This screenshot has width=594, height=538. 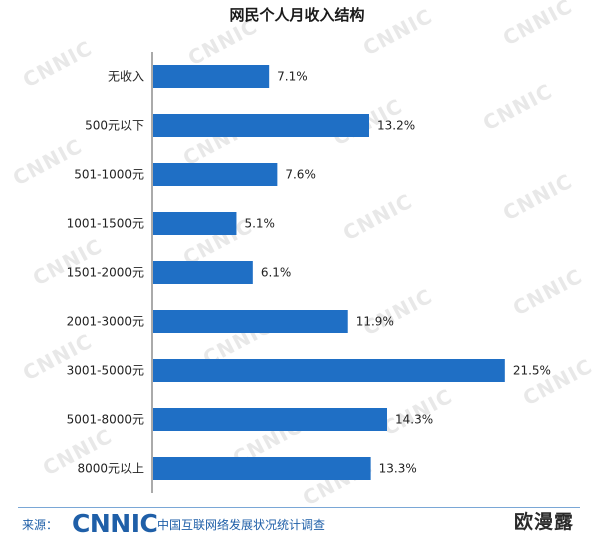 I want to click on data-label: 6.1%, so click(x=276, y=273).